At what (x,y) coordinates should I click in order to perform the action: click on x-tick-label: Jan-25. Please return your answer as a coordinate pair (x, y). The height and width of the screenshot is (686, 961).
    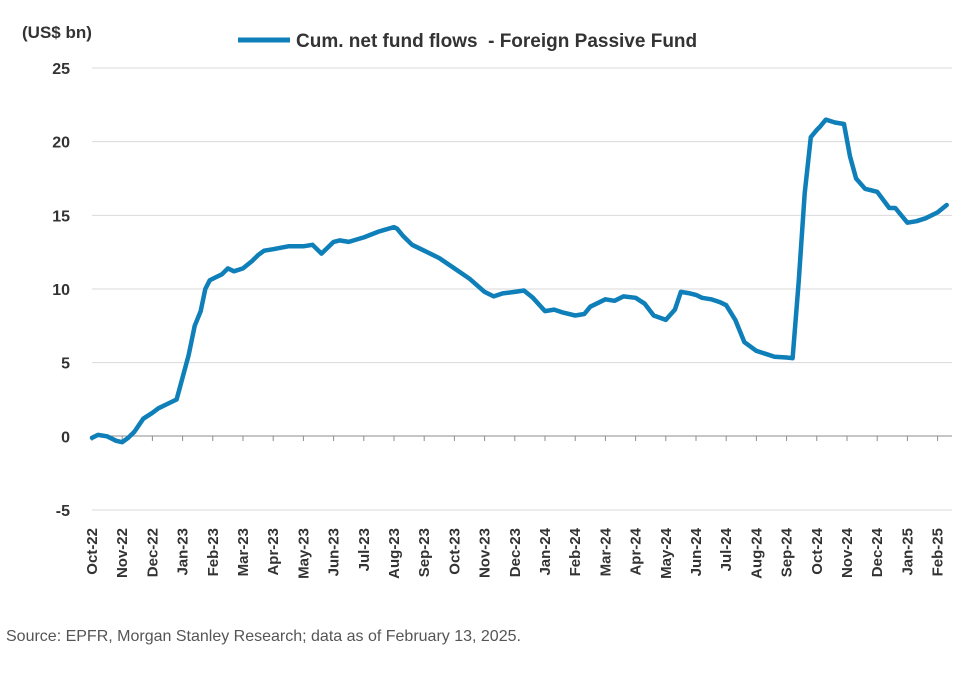
    Looking at the image, I should click on (907, 552).